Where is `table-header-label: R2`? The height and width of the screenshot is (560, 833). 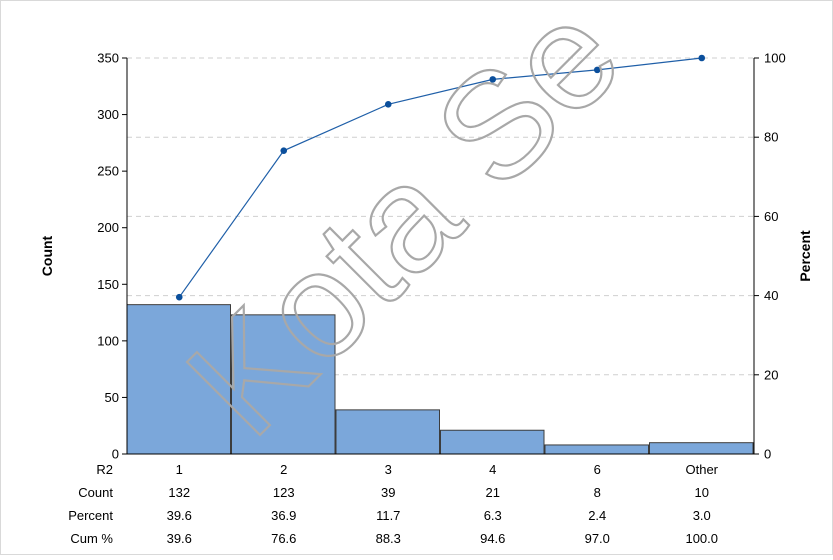
table-header-label: R2 is located at coordinates (104, 469).